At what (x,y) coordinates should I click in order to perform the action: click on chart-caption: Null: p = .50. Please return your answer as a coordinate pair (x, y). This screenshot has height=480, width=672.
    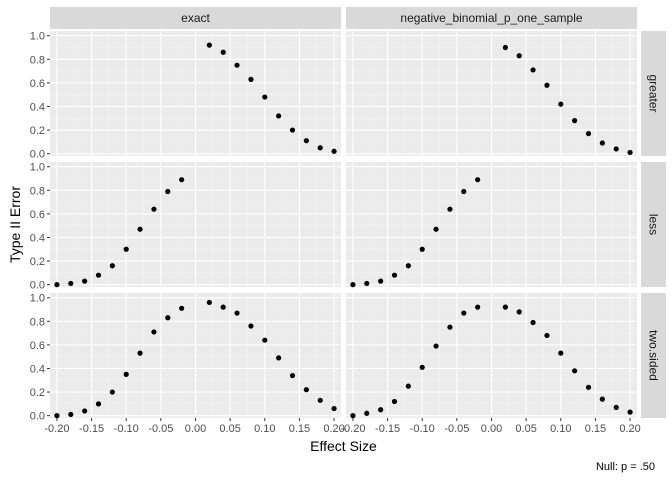
    Looking at the image, I should click on (625, 467).